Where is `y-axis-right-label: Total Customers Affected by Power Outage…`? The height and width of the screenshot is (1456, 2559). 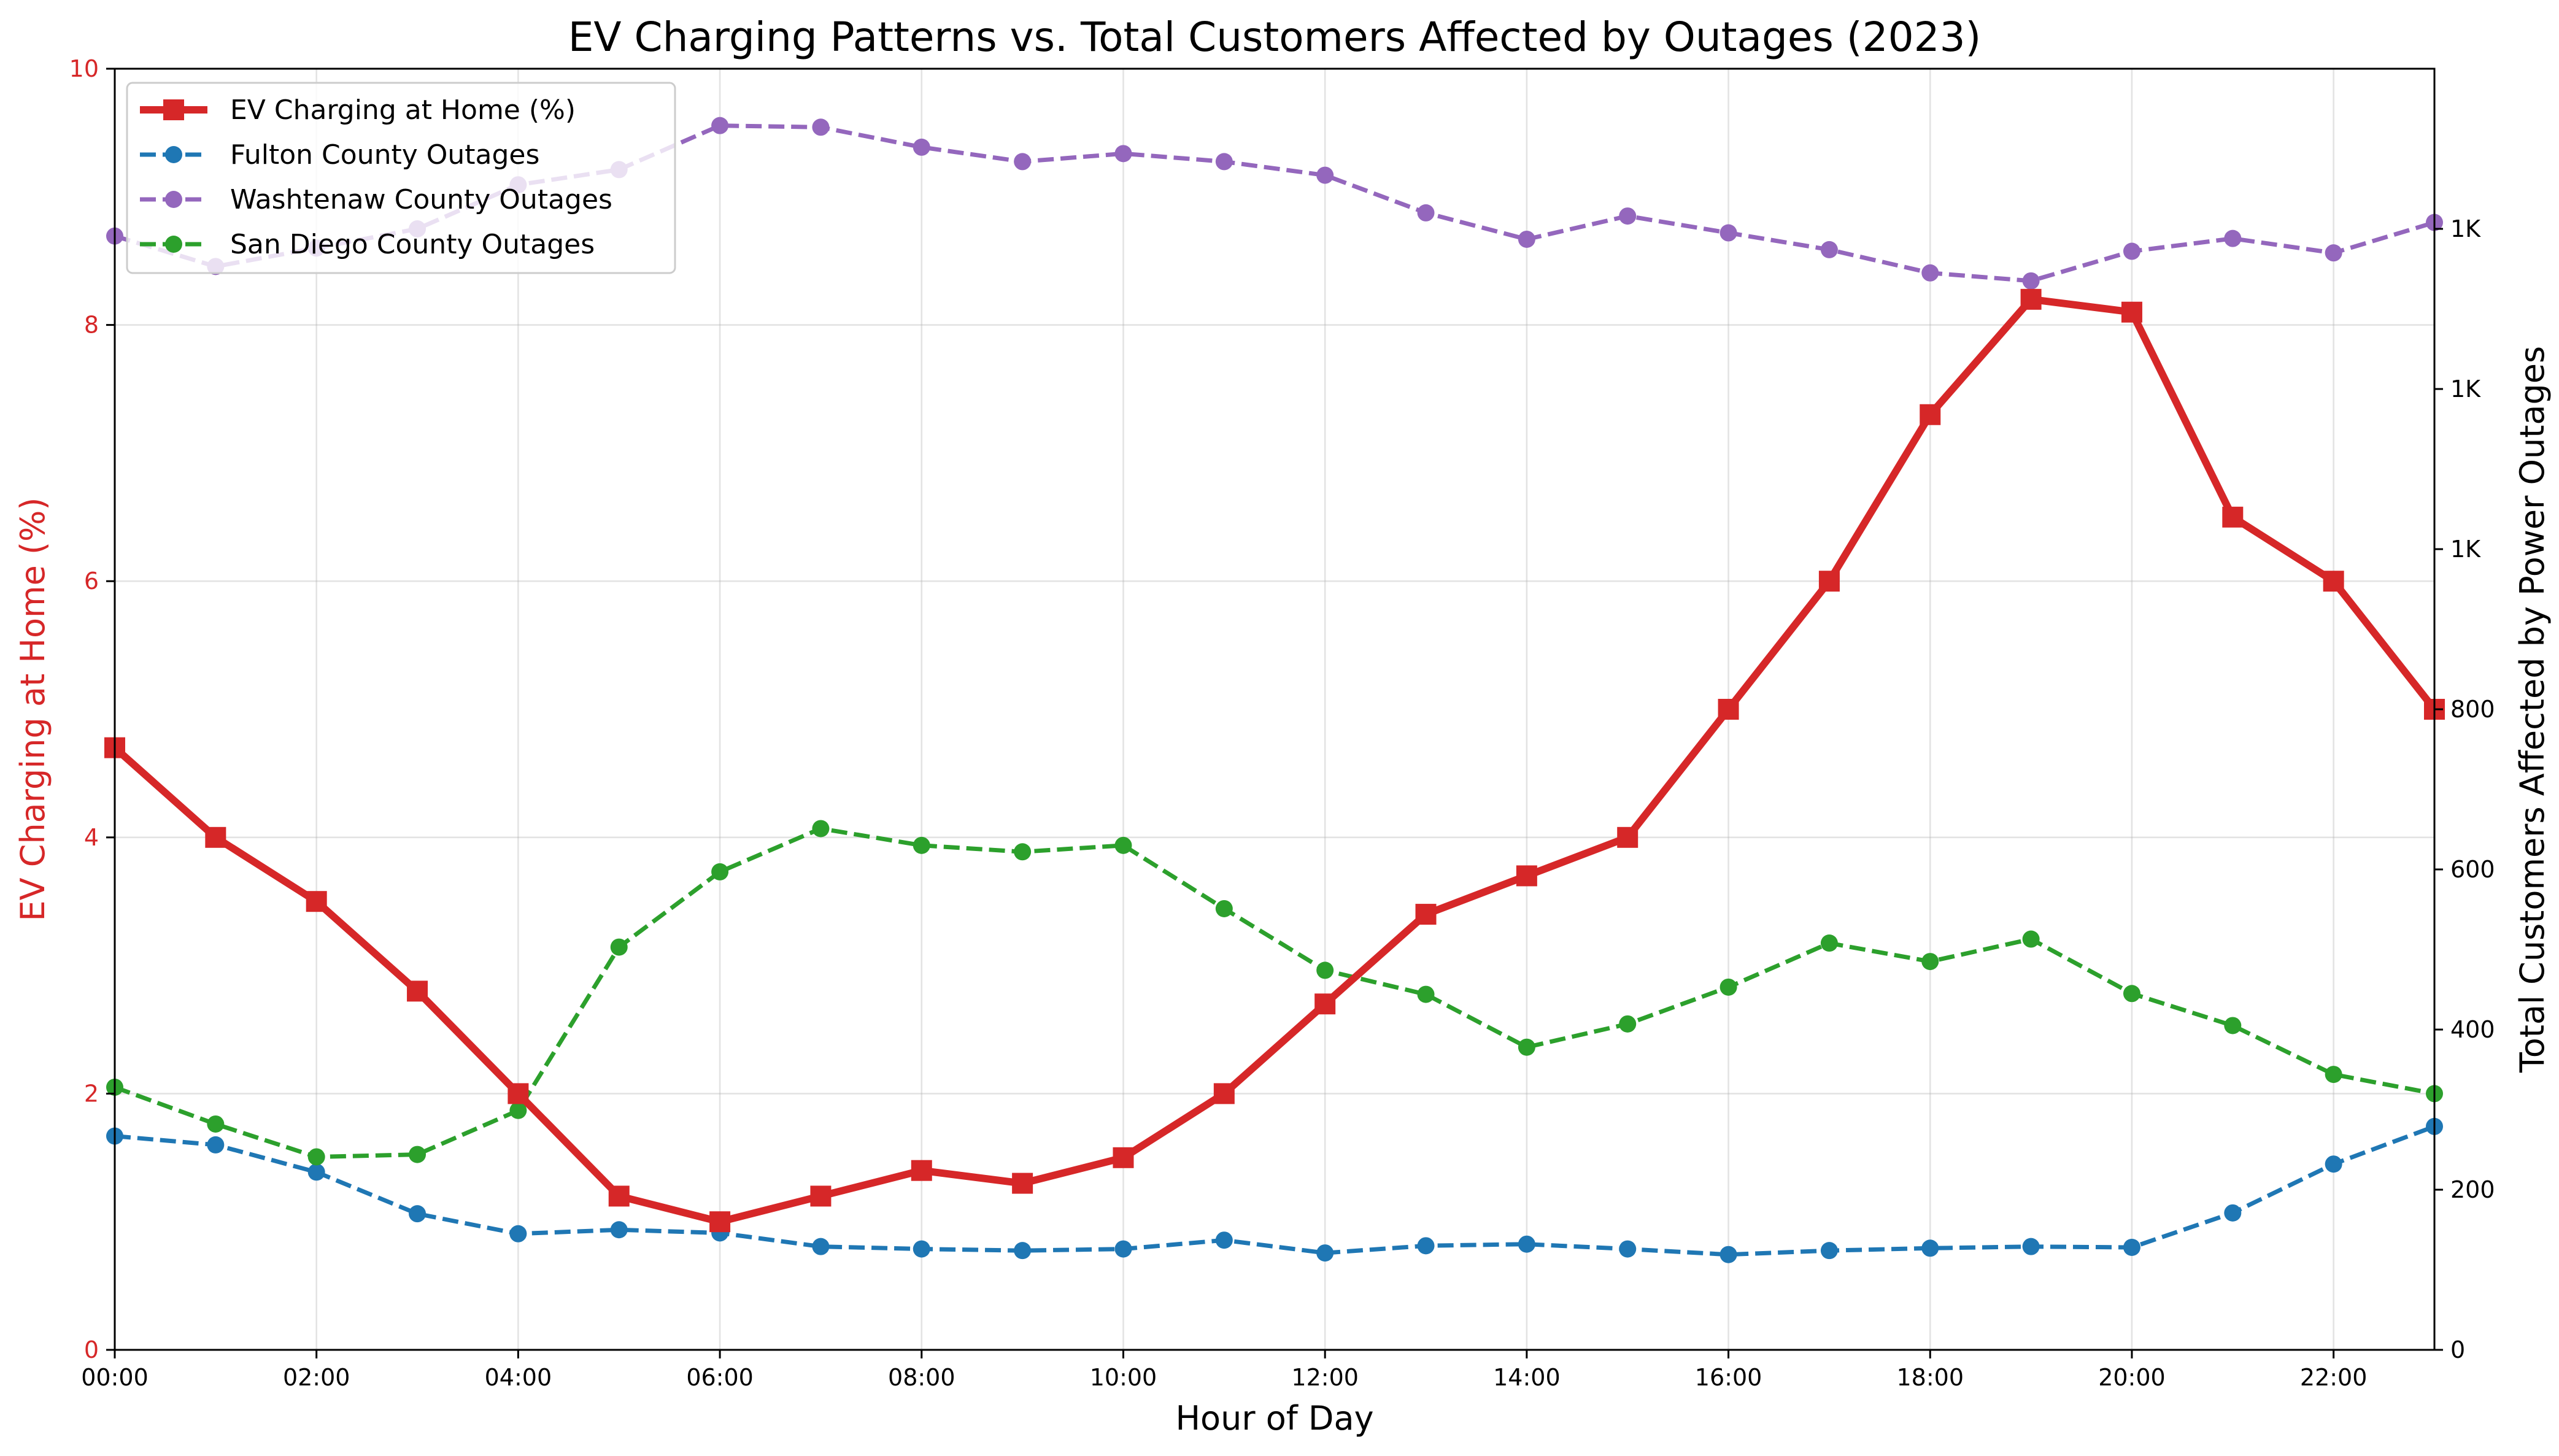 y-axis-right-label: Total Customers Affected by Power Outage… is located at coordinates (2533, 709).